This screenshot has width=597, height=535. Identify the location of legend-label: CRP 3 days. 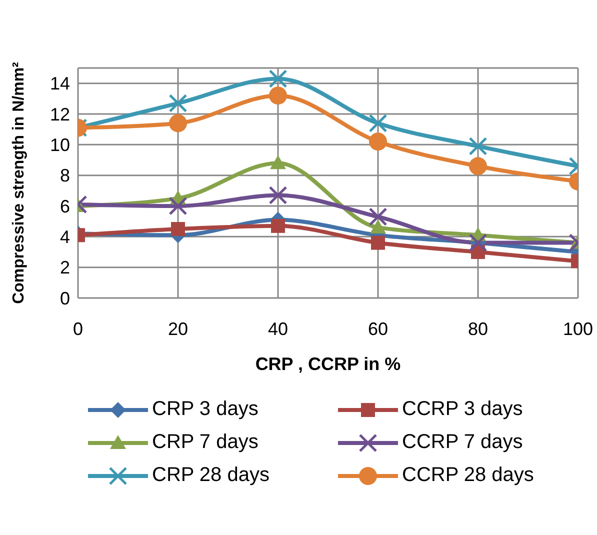
(205, 409).